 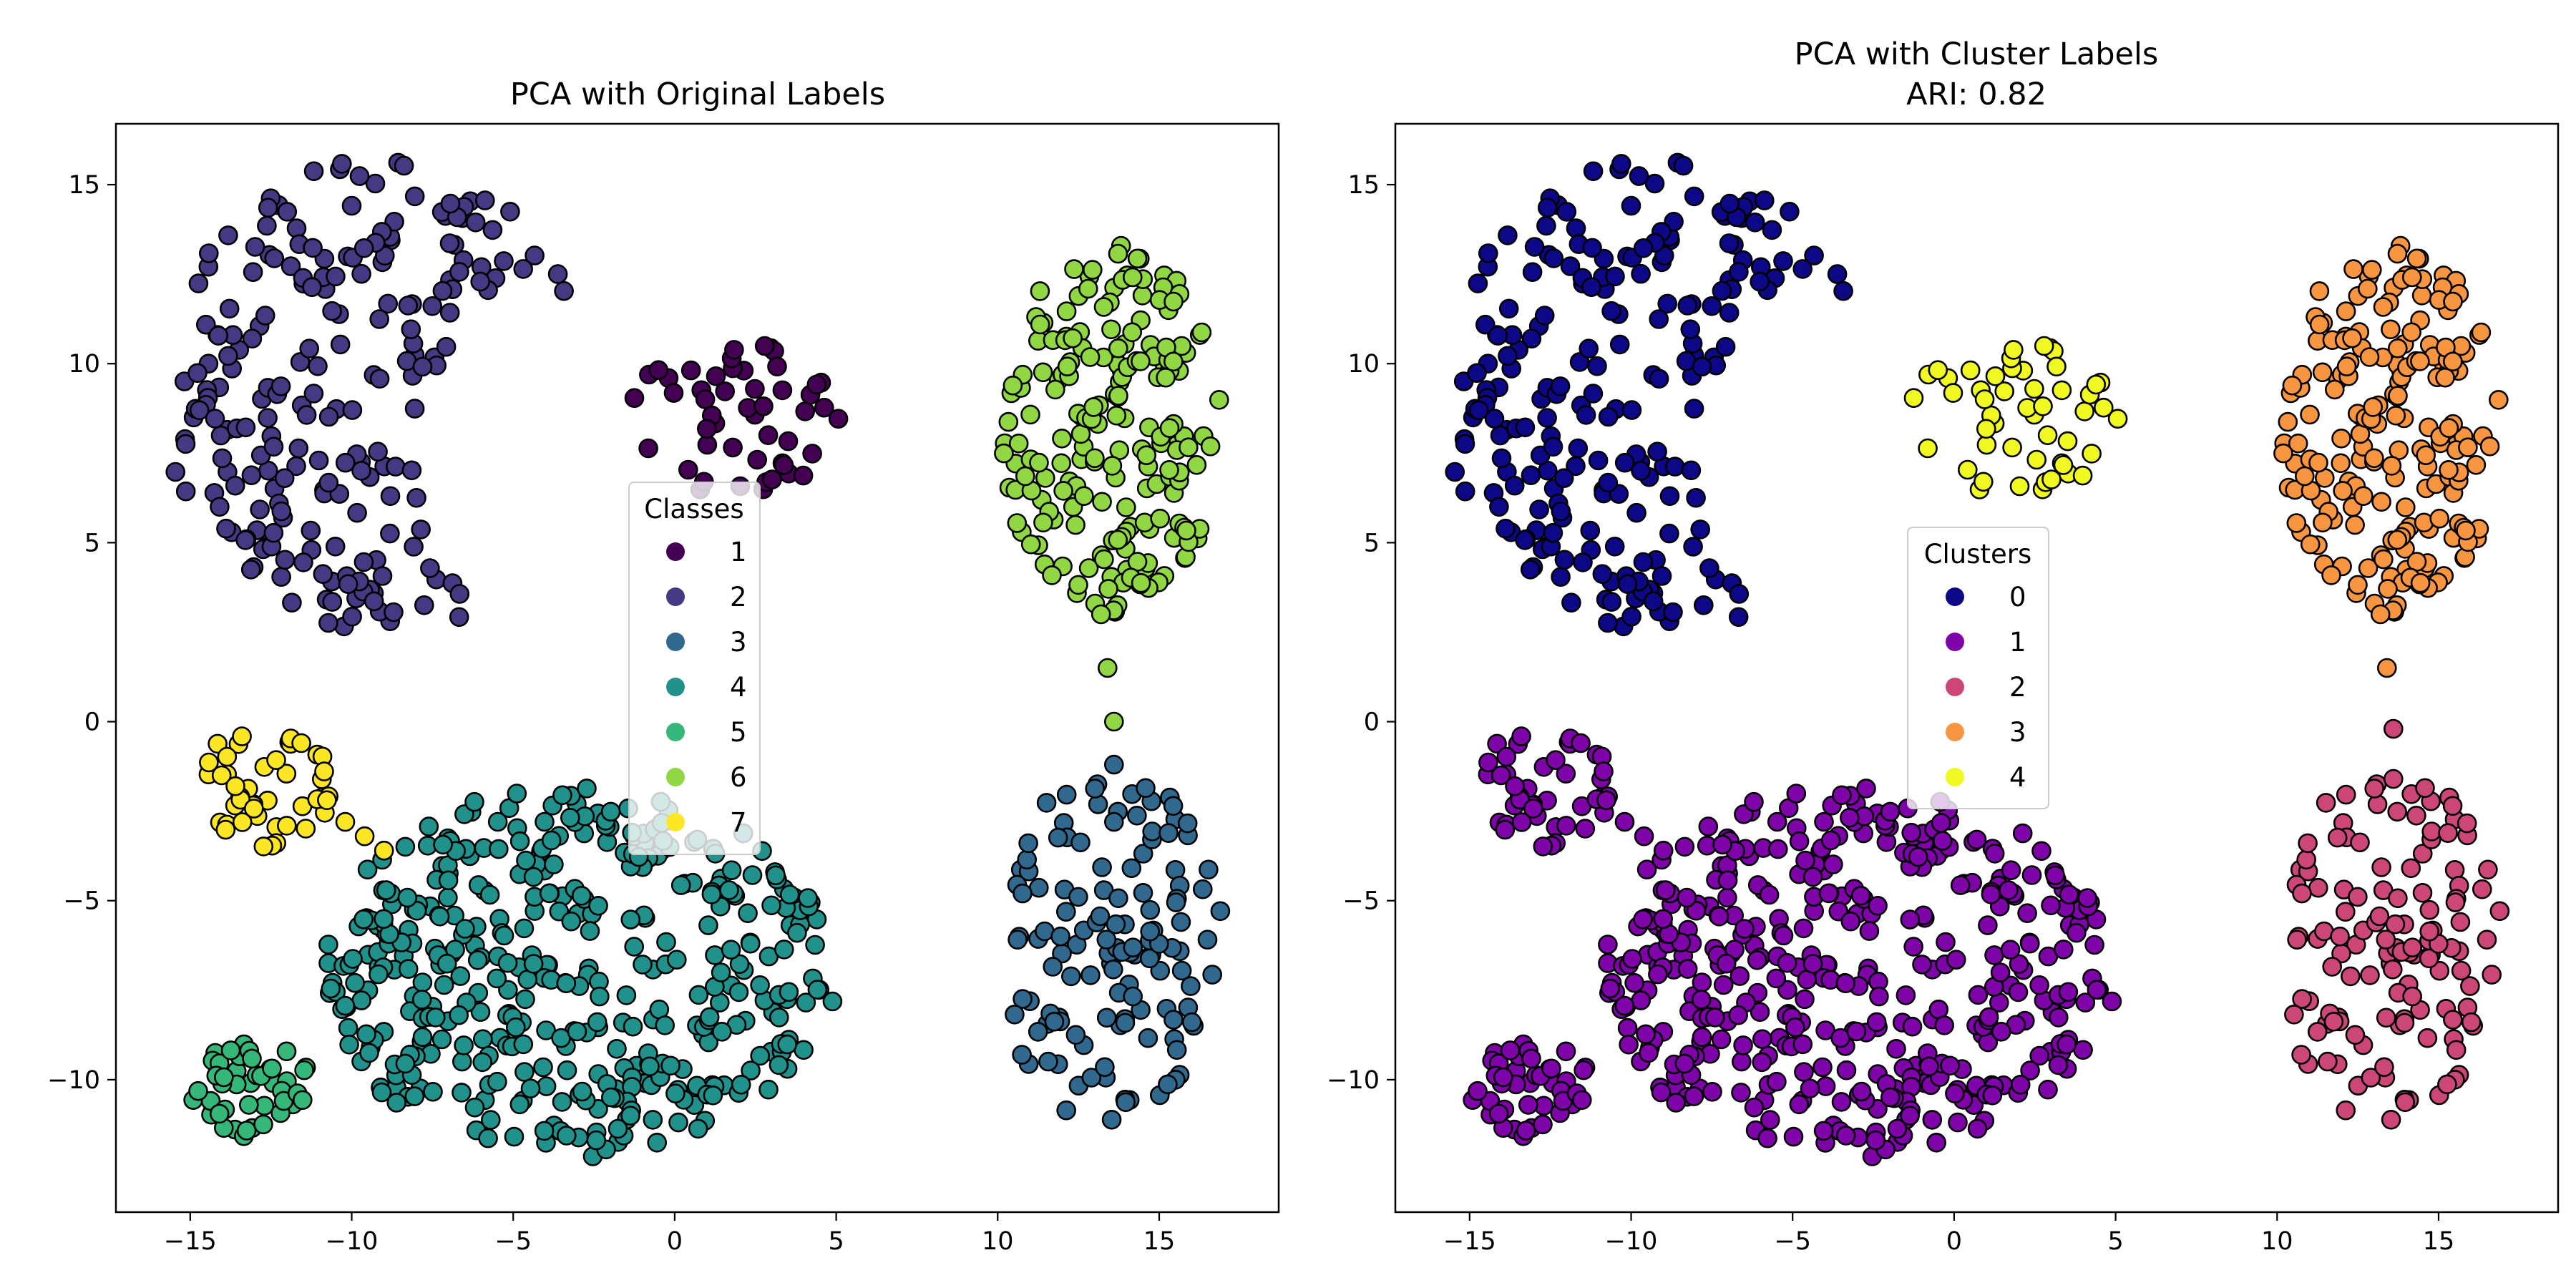 I want to click on right-legend-label-0: 0, so click(x=2017, y=597).